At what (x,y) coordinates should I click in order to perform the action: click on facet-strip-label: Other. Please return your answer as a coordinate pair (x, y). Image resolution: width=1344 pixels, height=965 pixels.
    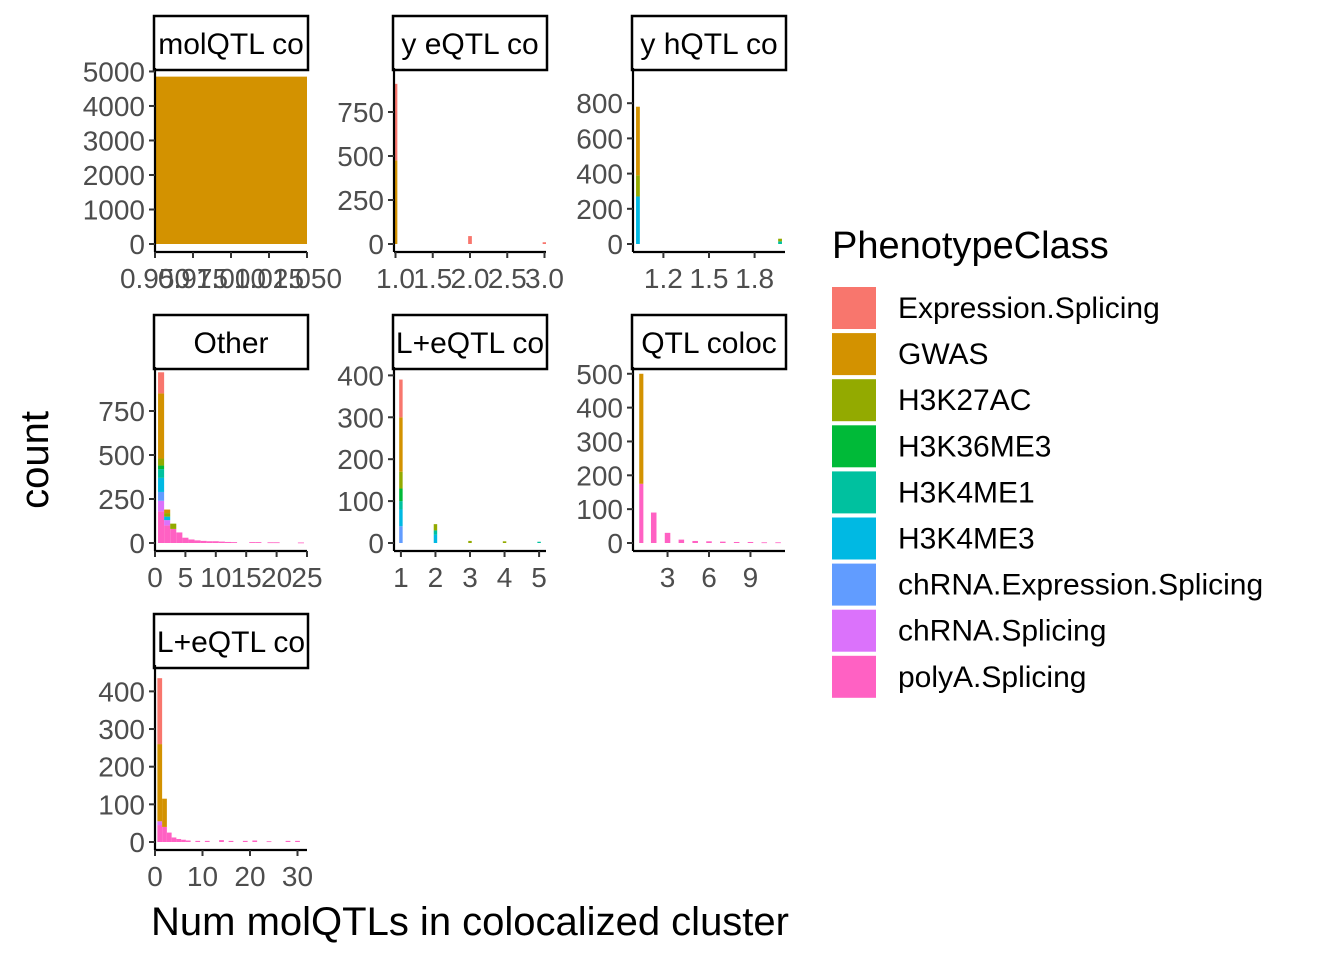
    Looking at the image, I should click on (230, 343).